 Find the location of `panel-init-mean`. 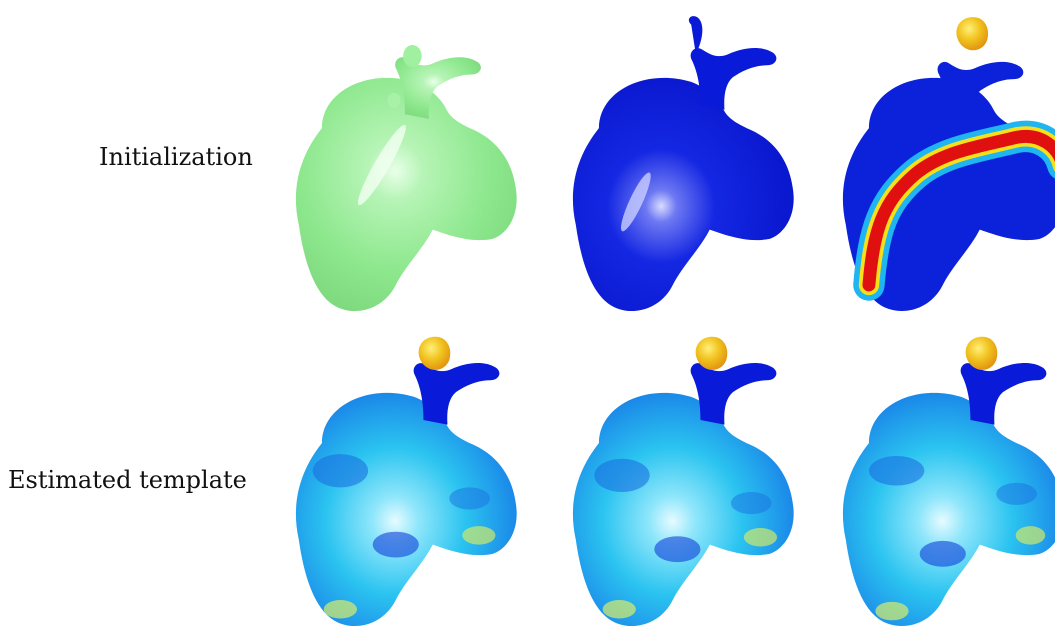

panel-init-mean is located at coordinates (406, 178).